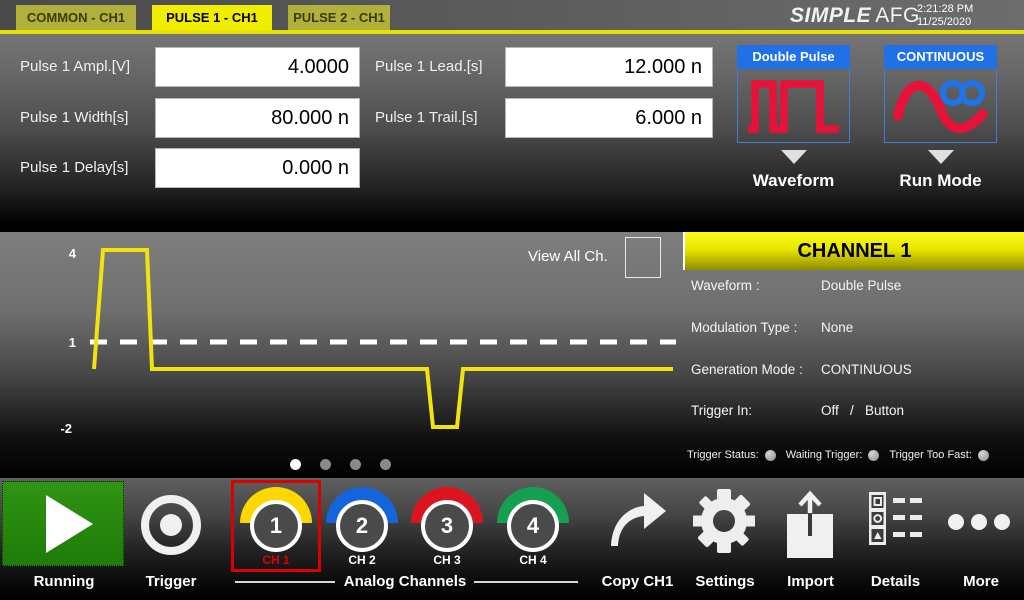 This screenshot has height=600, width=1024. What do you see at coordinates (940, 180) in the screenshot?
I see `run-mode-selector-label: Run Mode` at bounding box center [940, 180].